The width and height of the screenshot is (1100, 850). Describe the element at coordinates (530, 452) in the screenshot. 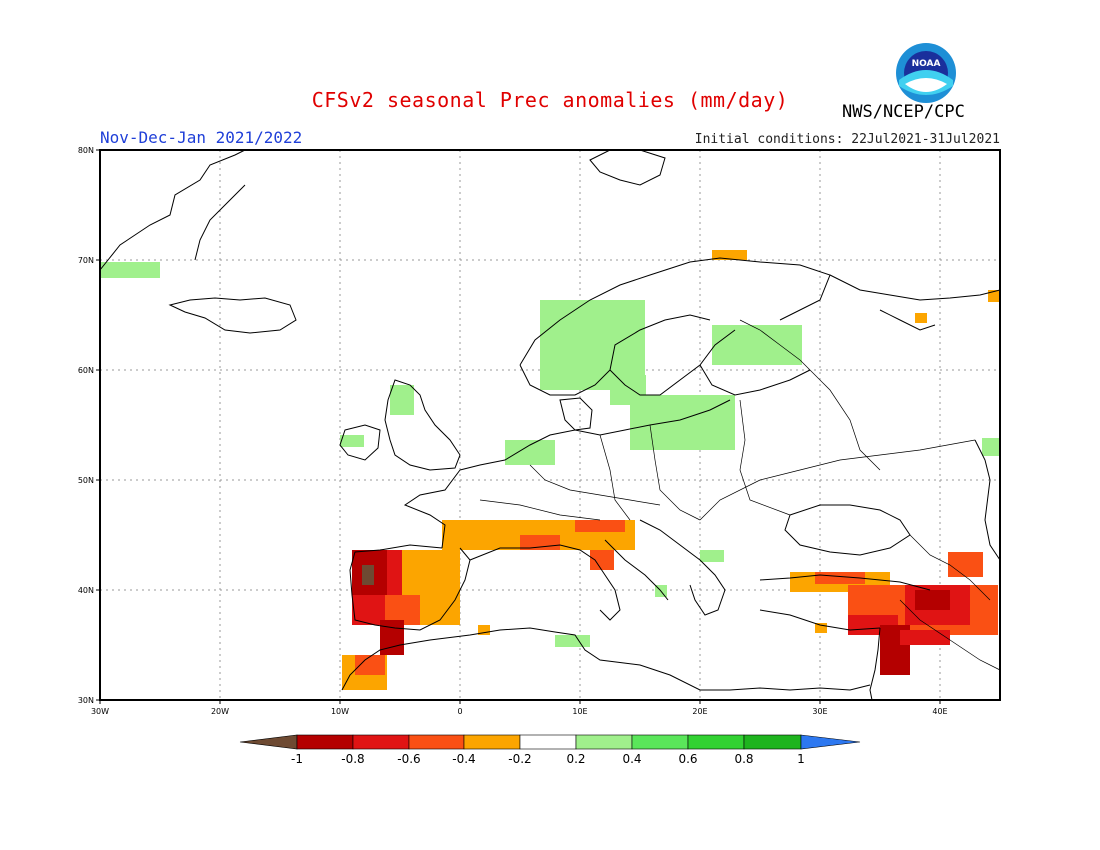

I see `wet-patch-benelux` at that location.